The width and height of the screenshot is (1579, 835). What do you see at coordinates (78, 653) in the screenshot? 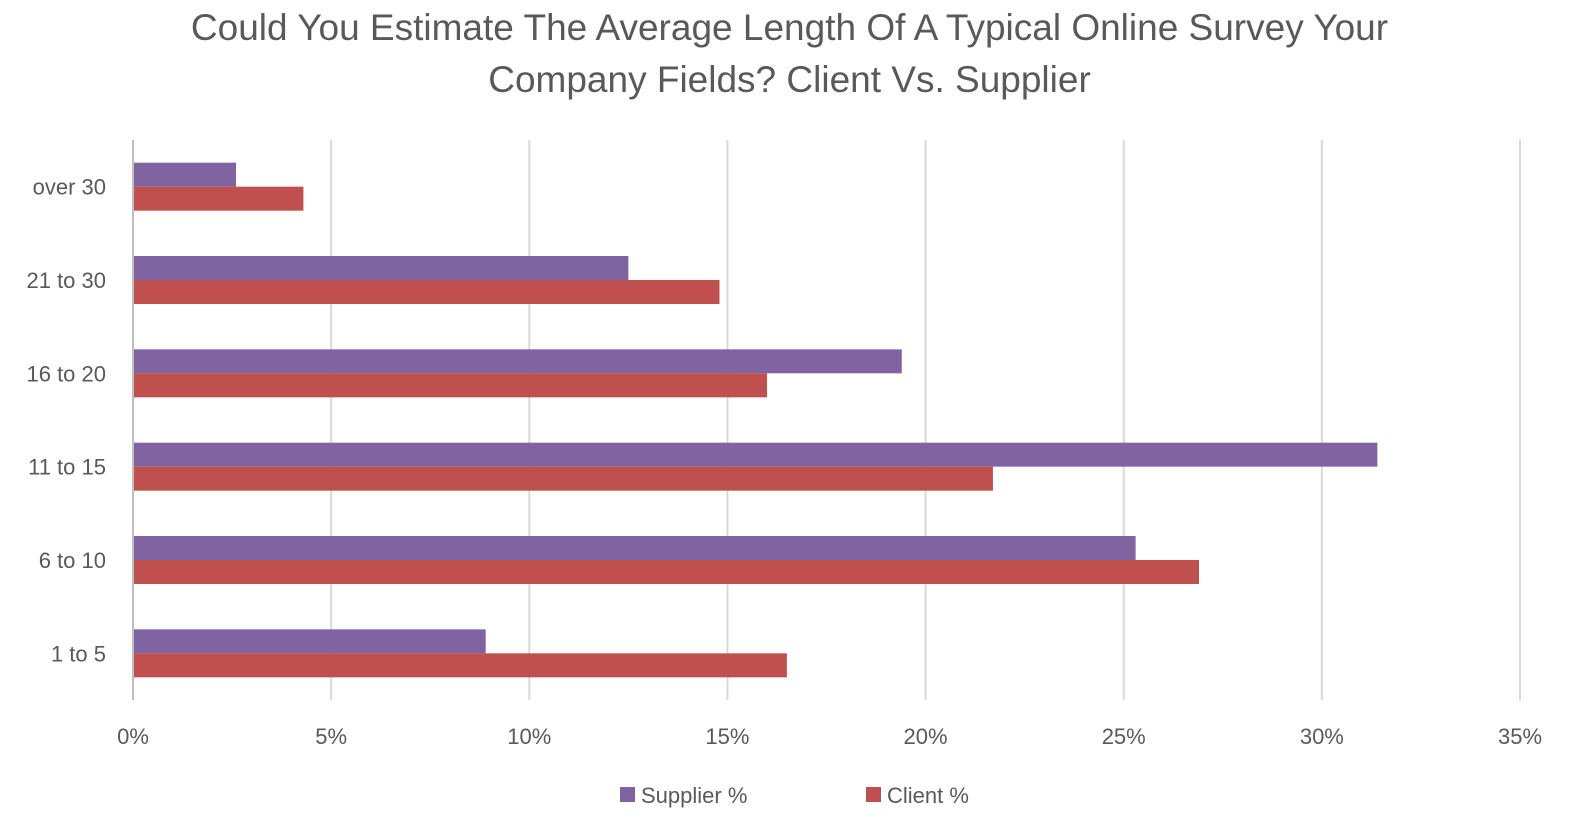
I see `y-category-label: 1 to 5` at bounding box center [78, 653].